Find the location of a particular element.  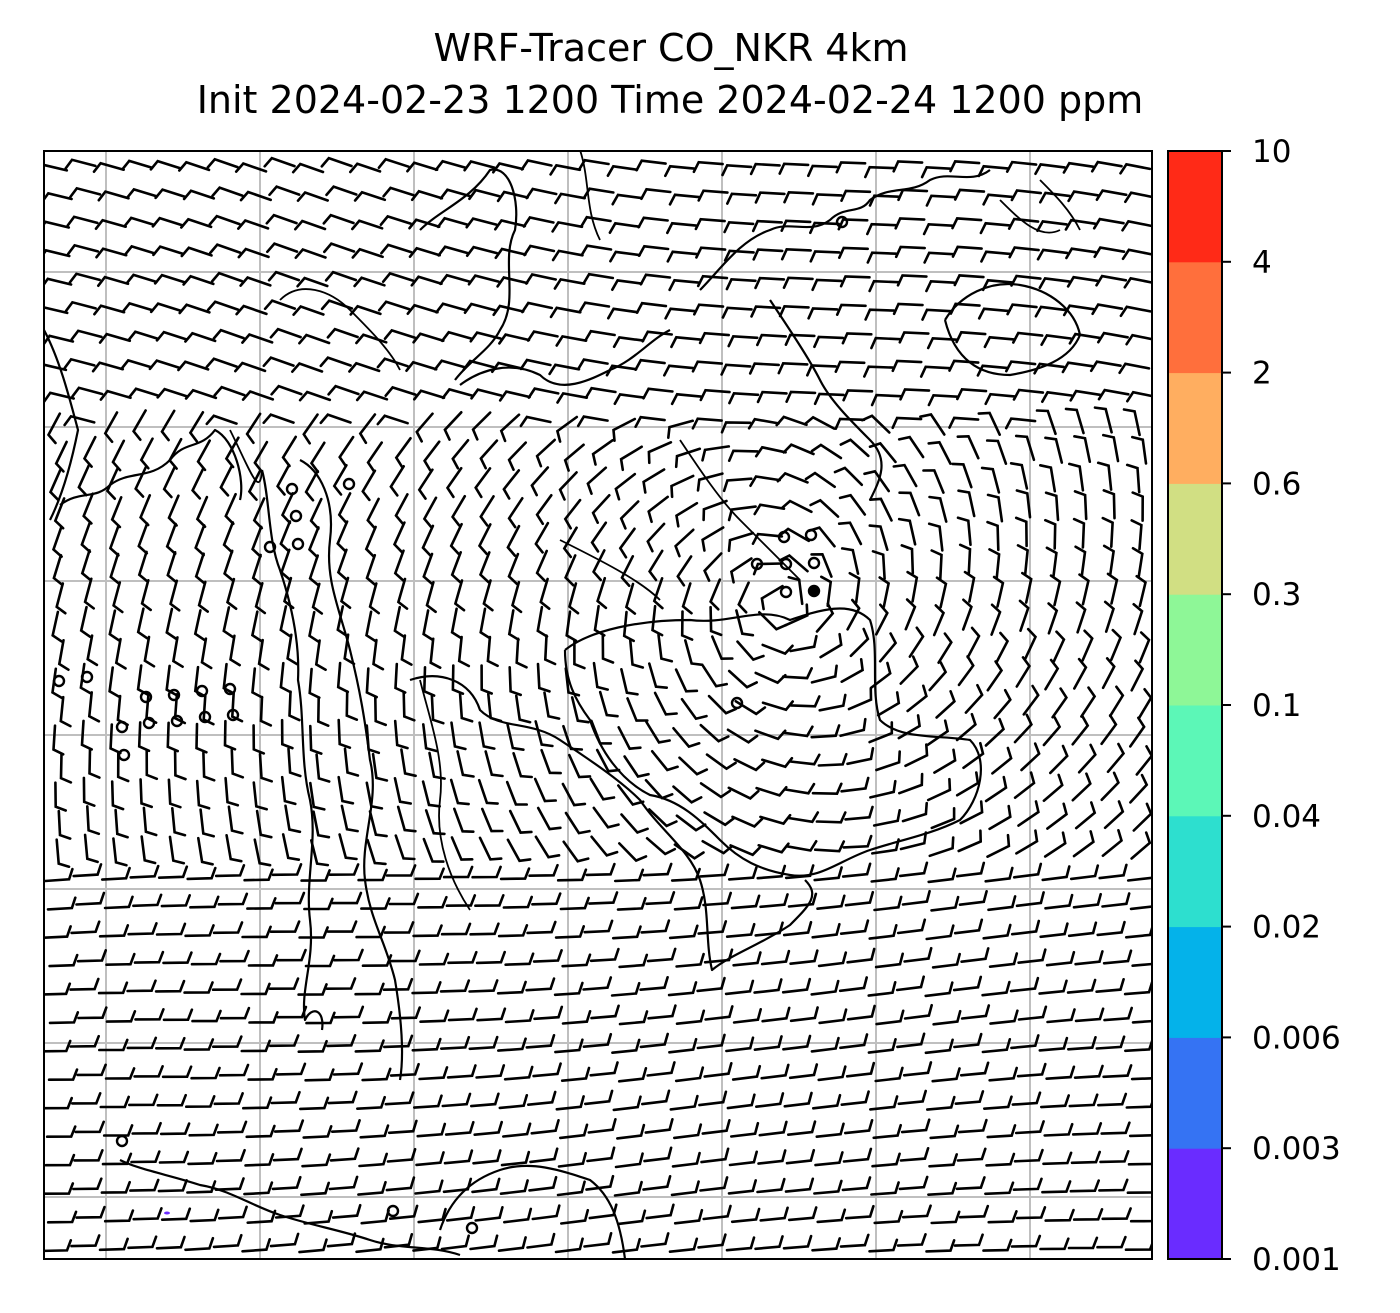

colorbar is located at coordinates (1195, 705).